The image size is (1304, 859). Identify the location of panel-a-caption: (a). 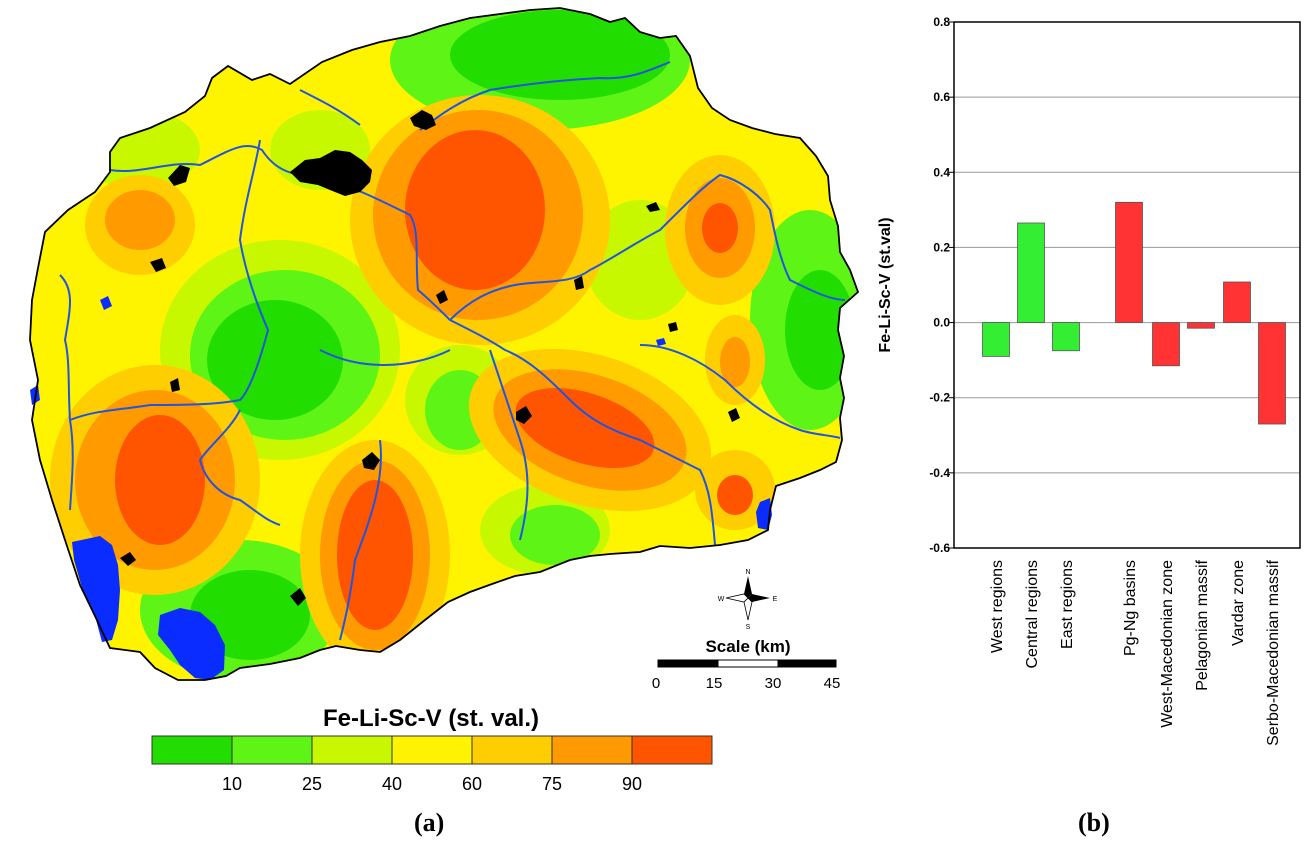
(429, 822).